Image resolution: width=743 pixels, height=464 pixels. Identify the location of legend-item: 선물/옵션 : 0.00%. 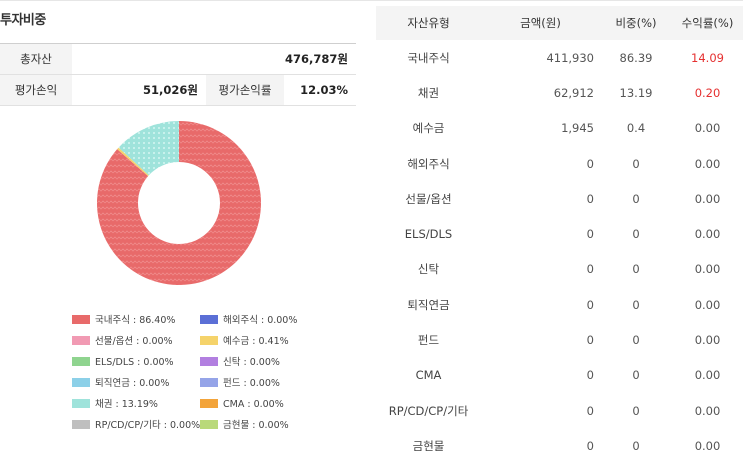
(122, 342).